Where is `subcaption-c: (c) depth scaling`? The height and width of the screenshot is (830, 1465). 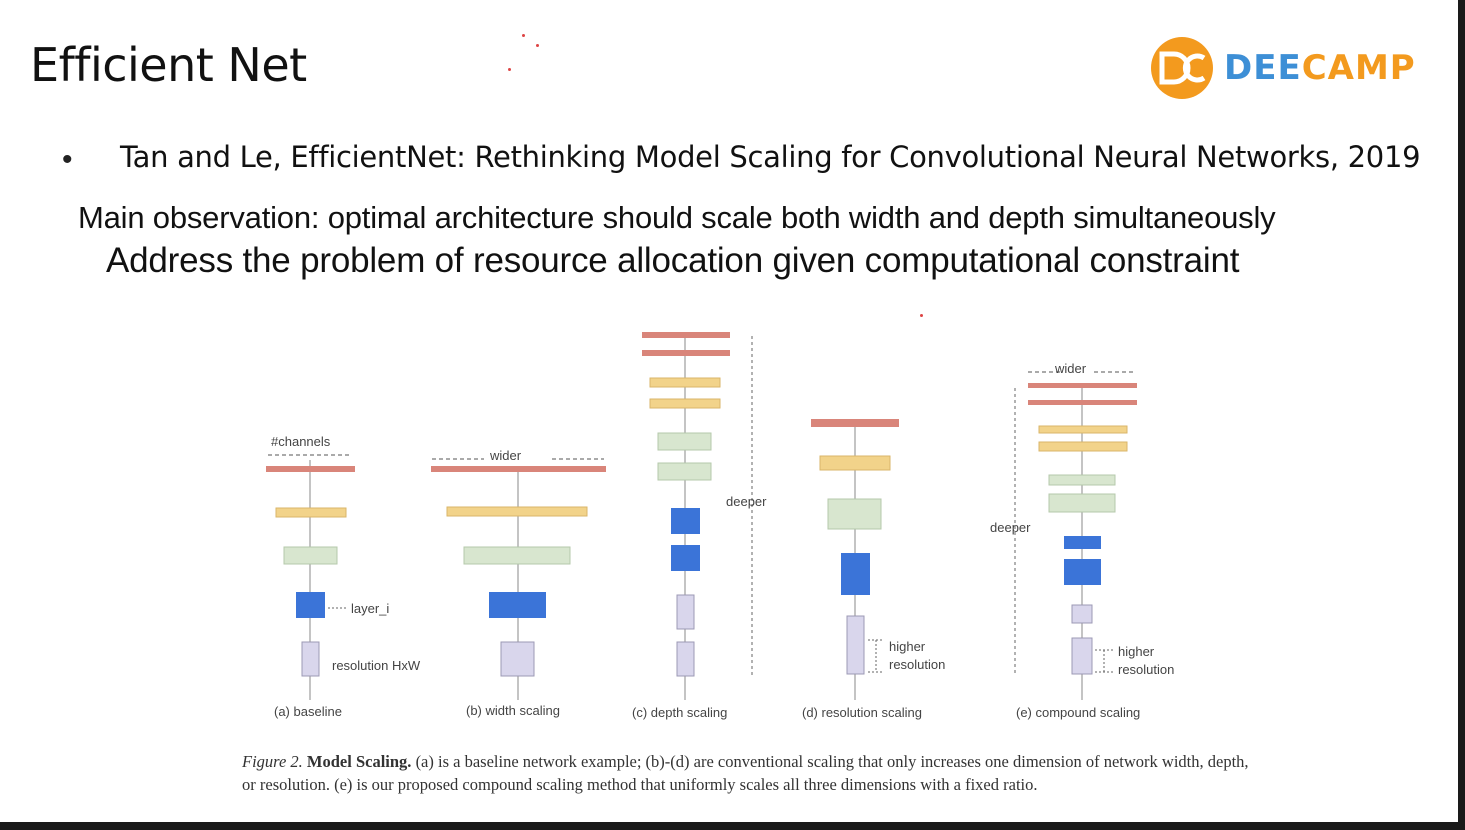 subcaption-c: (c) depth scaling is located at coordinates (679, 712).